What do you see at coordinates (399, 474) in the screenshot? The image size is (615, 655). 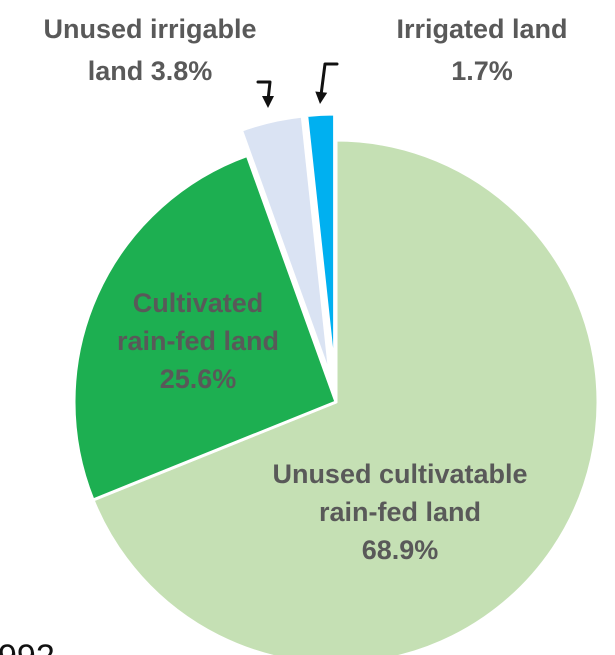 I see `label-line: Unused cultivatable` at bounding box center [399, 474].